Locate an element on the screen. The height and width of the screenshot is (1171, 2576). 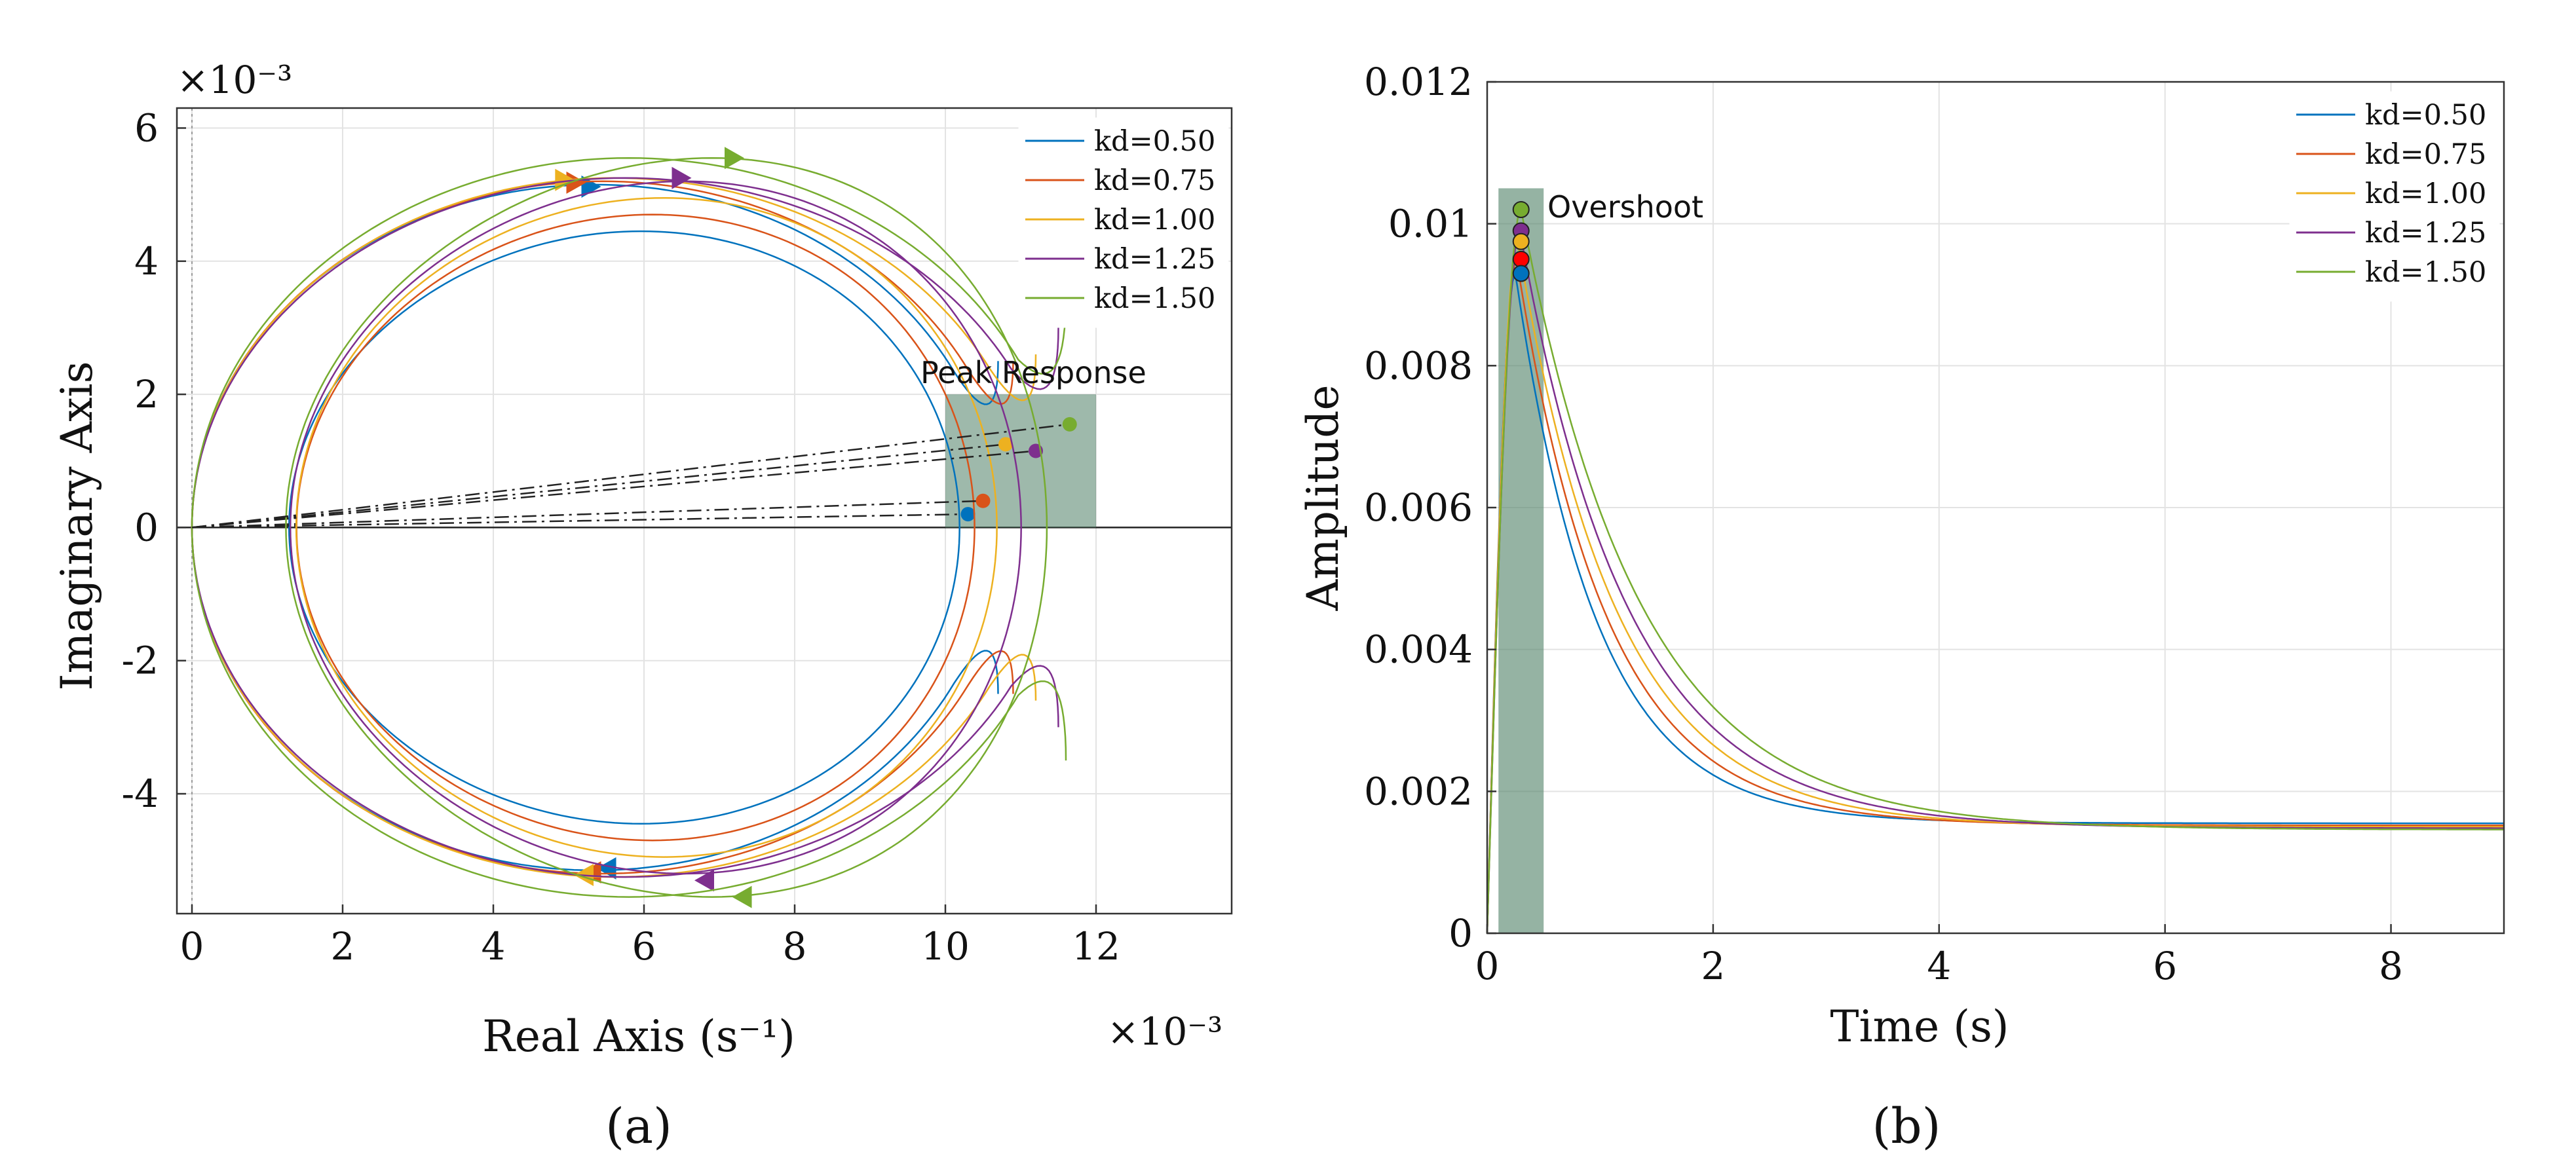
y-tick-label: -4 is located at coordinates (140, 793).